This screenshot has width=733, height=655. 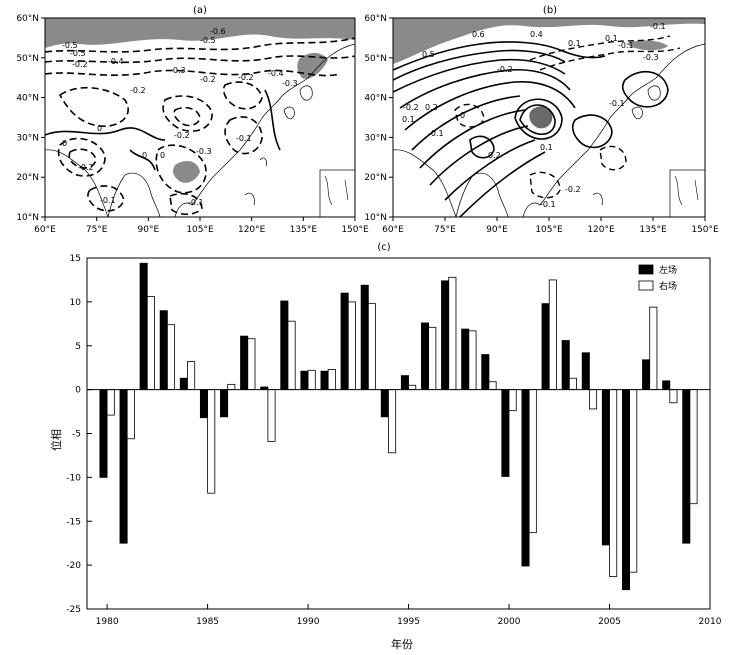 What do you see at coordinates (75, 259) in the screenshot?
I see `y-tick-label: 15` at bounding box center [75, 259].